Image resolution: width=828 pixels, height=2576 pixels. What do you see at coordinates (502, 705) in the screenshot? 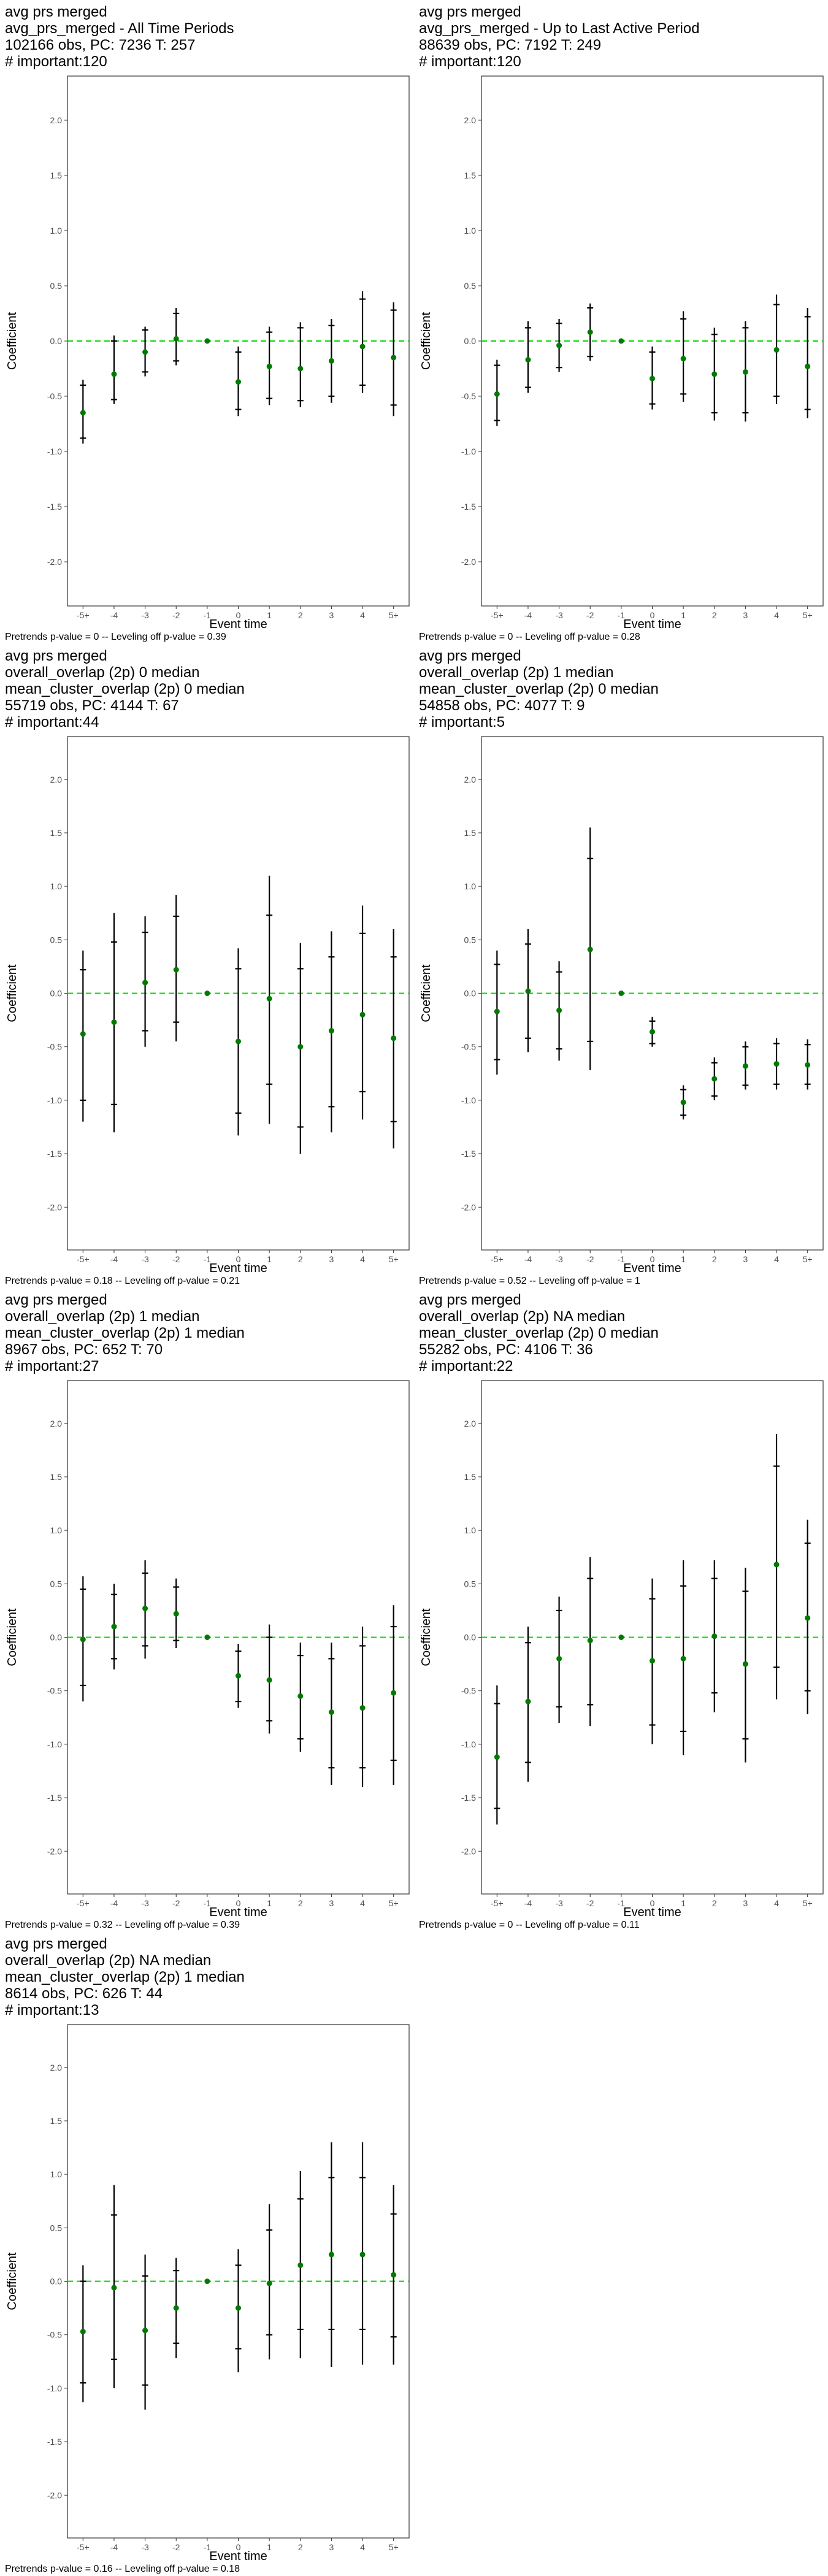
I see `chart-title-line: 54858 obs, PC: 4077 T: 9` at bounding box center [502, 705].